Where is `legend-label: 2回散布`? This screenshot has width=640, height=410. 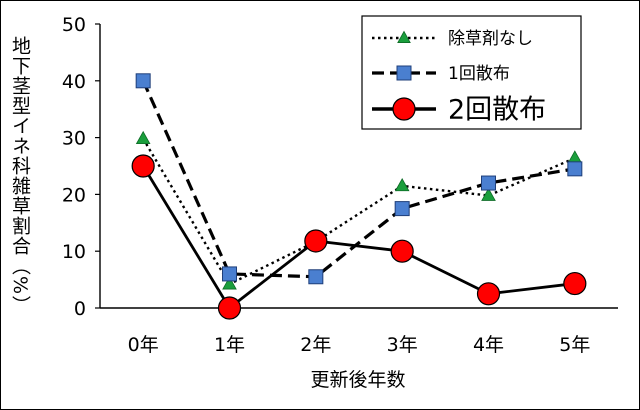
legend-label: 2回散布 is located at coordinates (497, 110).